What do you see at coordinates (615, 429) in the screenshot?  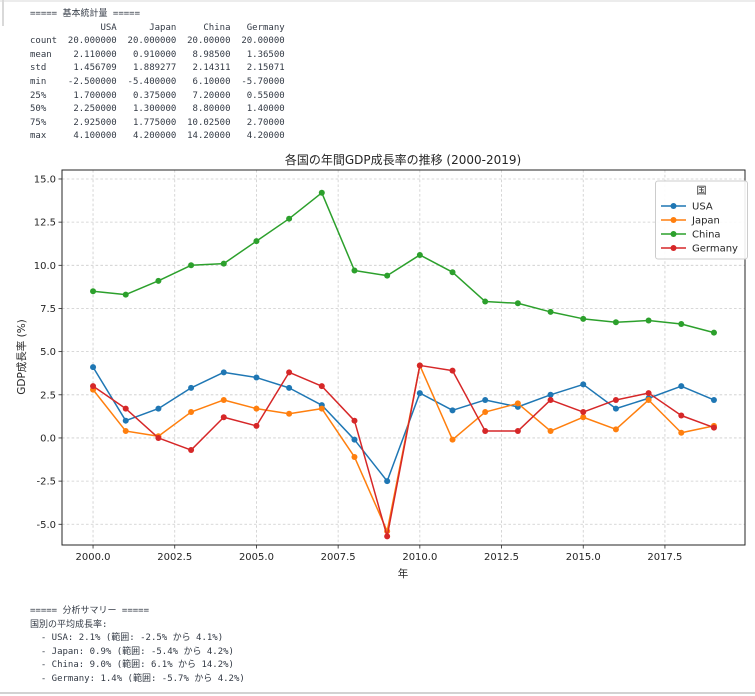 I see `data-point-japan-2016` at bounding box center [615, 429].